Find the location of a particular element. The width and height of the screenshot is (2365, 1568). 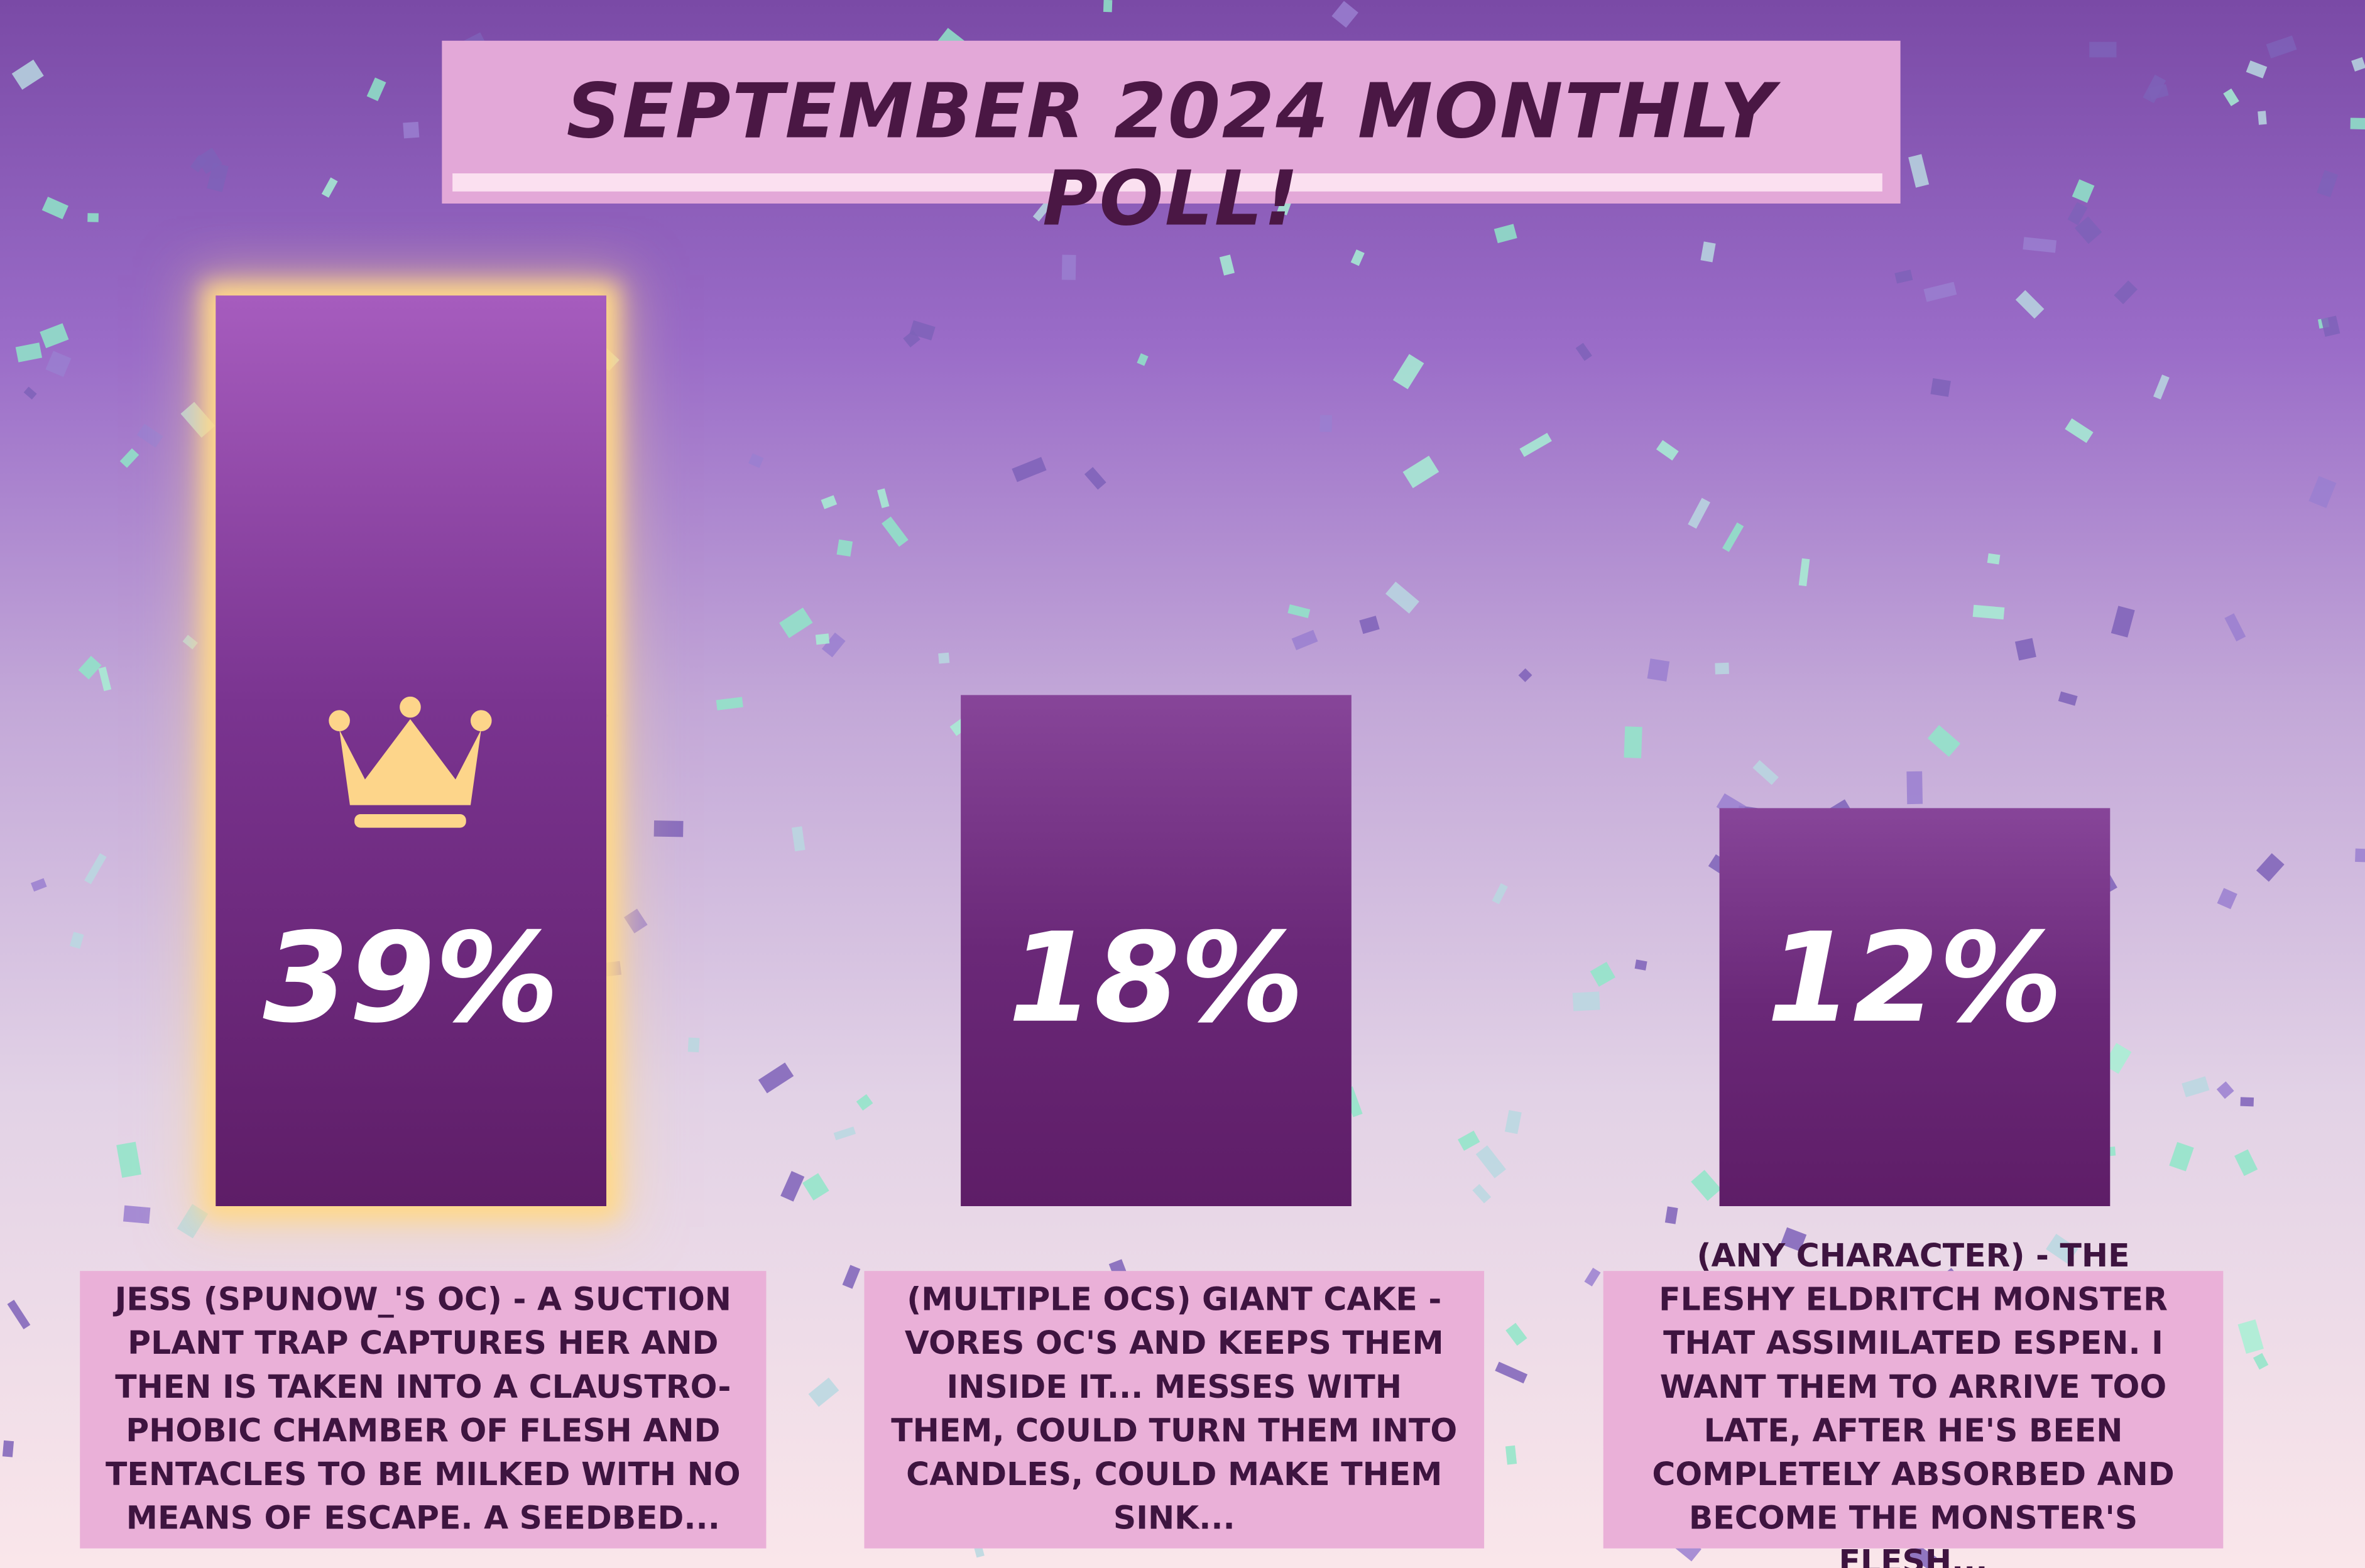

bar: 39% is located at coordinates (411, 751).